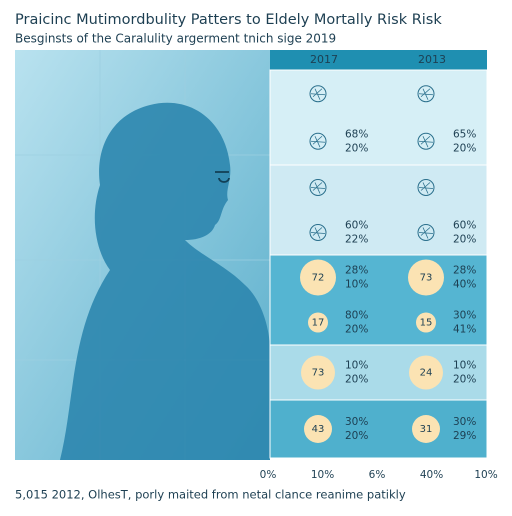 Image resolution: width=512 pixels, height=516 pixels. I want to click on badge-label: 43, so click(318, 429).